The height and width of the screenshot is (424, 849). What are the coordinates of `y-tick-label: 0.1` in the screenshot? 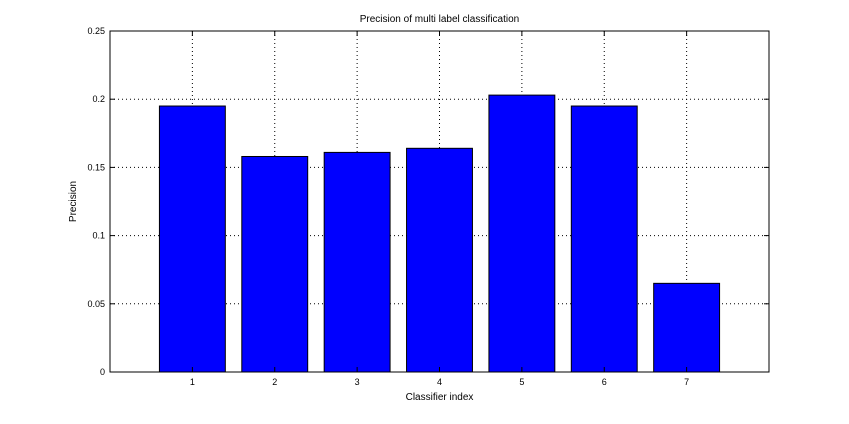 It's located at (98, 236).